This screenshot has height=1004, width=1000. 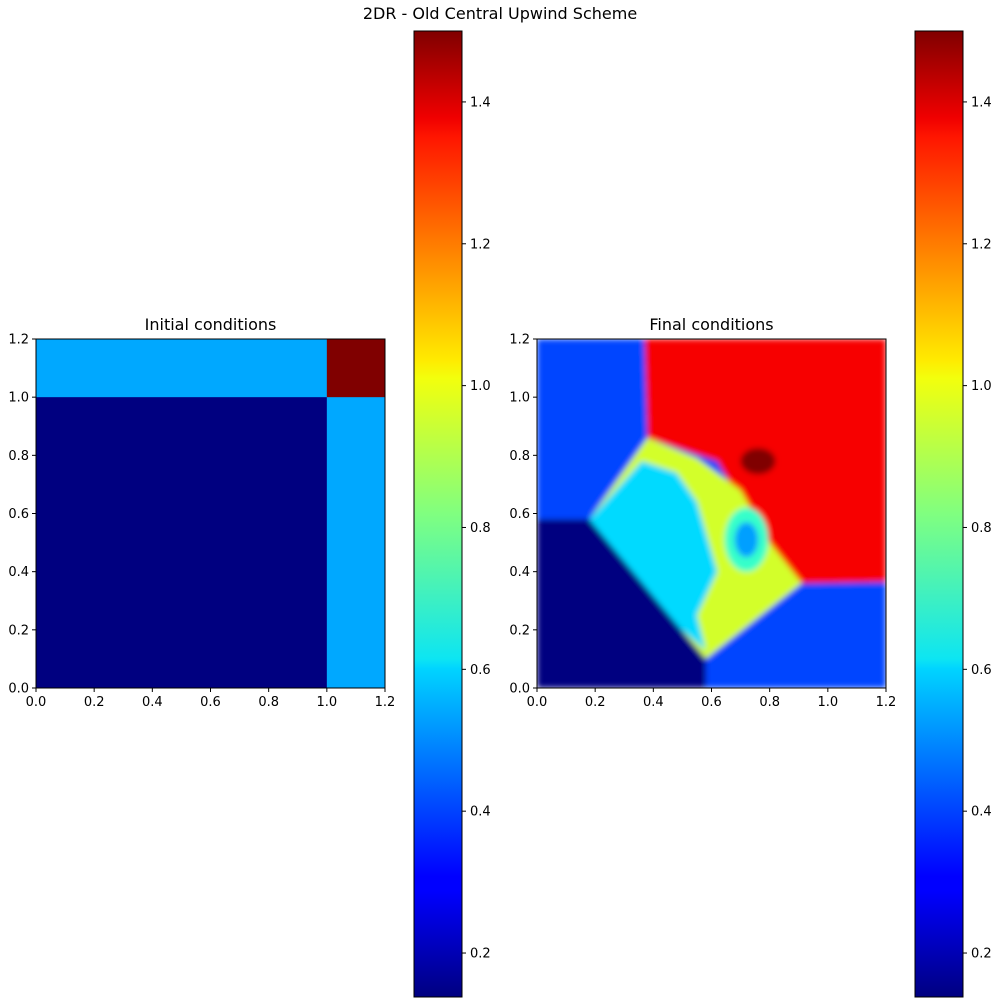 I want to click on figure-title: 2DR - Old Central Upwind Scheme, so click(x=500, y=13).